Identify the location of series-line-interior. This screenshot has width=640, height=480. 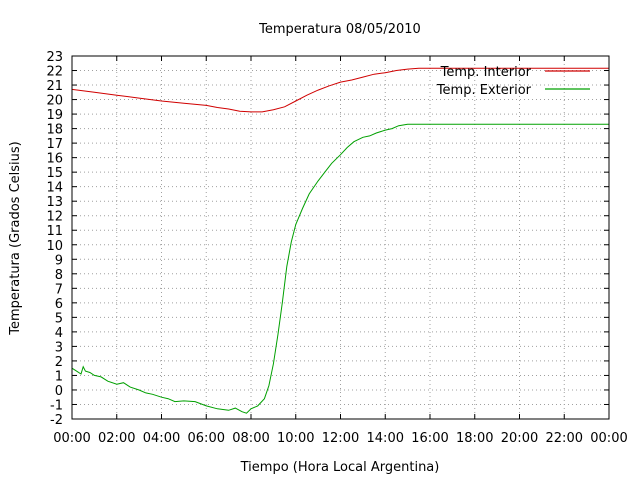
(340, 90).